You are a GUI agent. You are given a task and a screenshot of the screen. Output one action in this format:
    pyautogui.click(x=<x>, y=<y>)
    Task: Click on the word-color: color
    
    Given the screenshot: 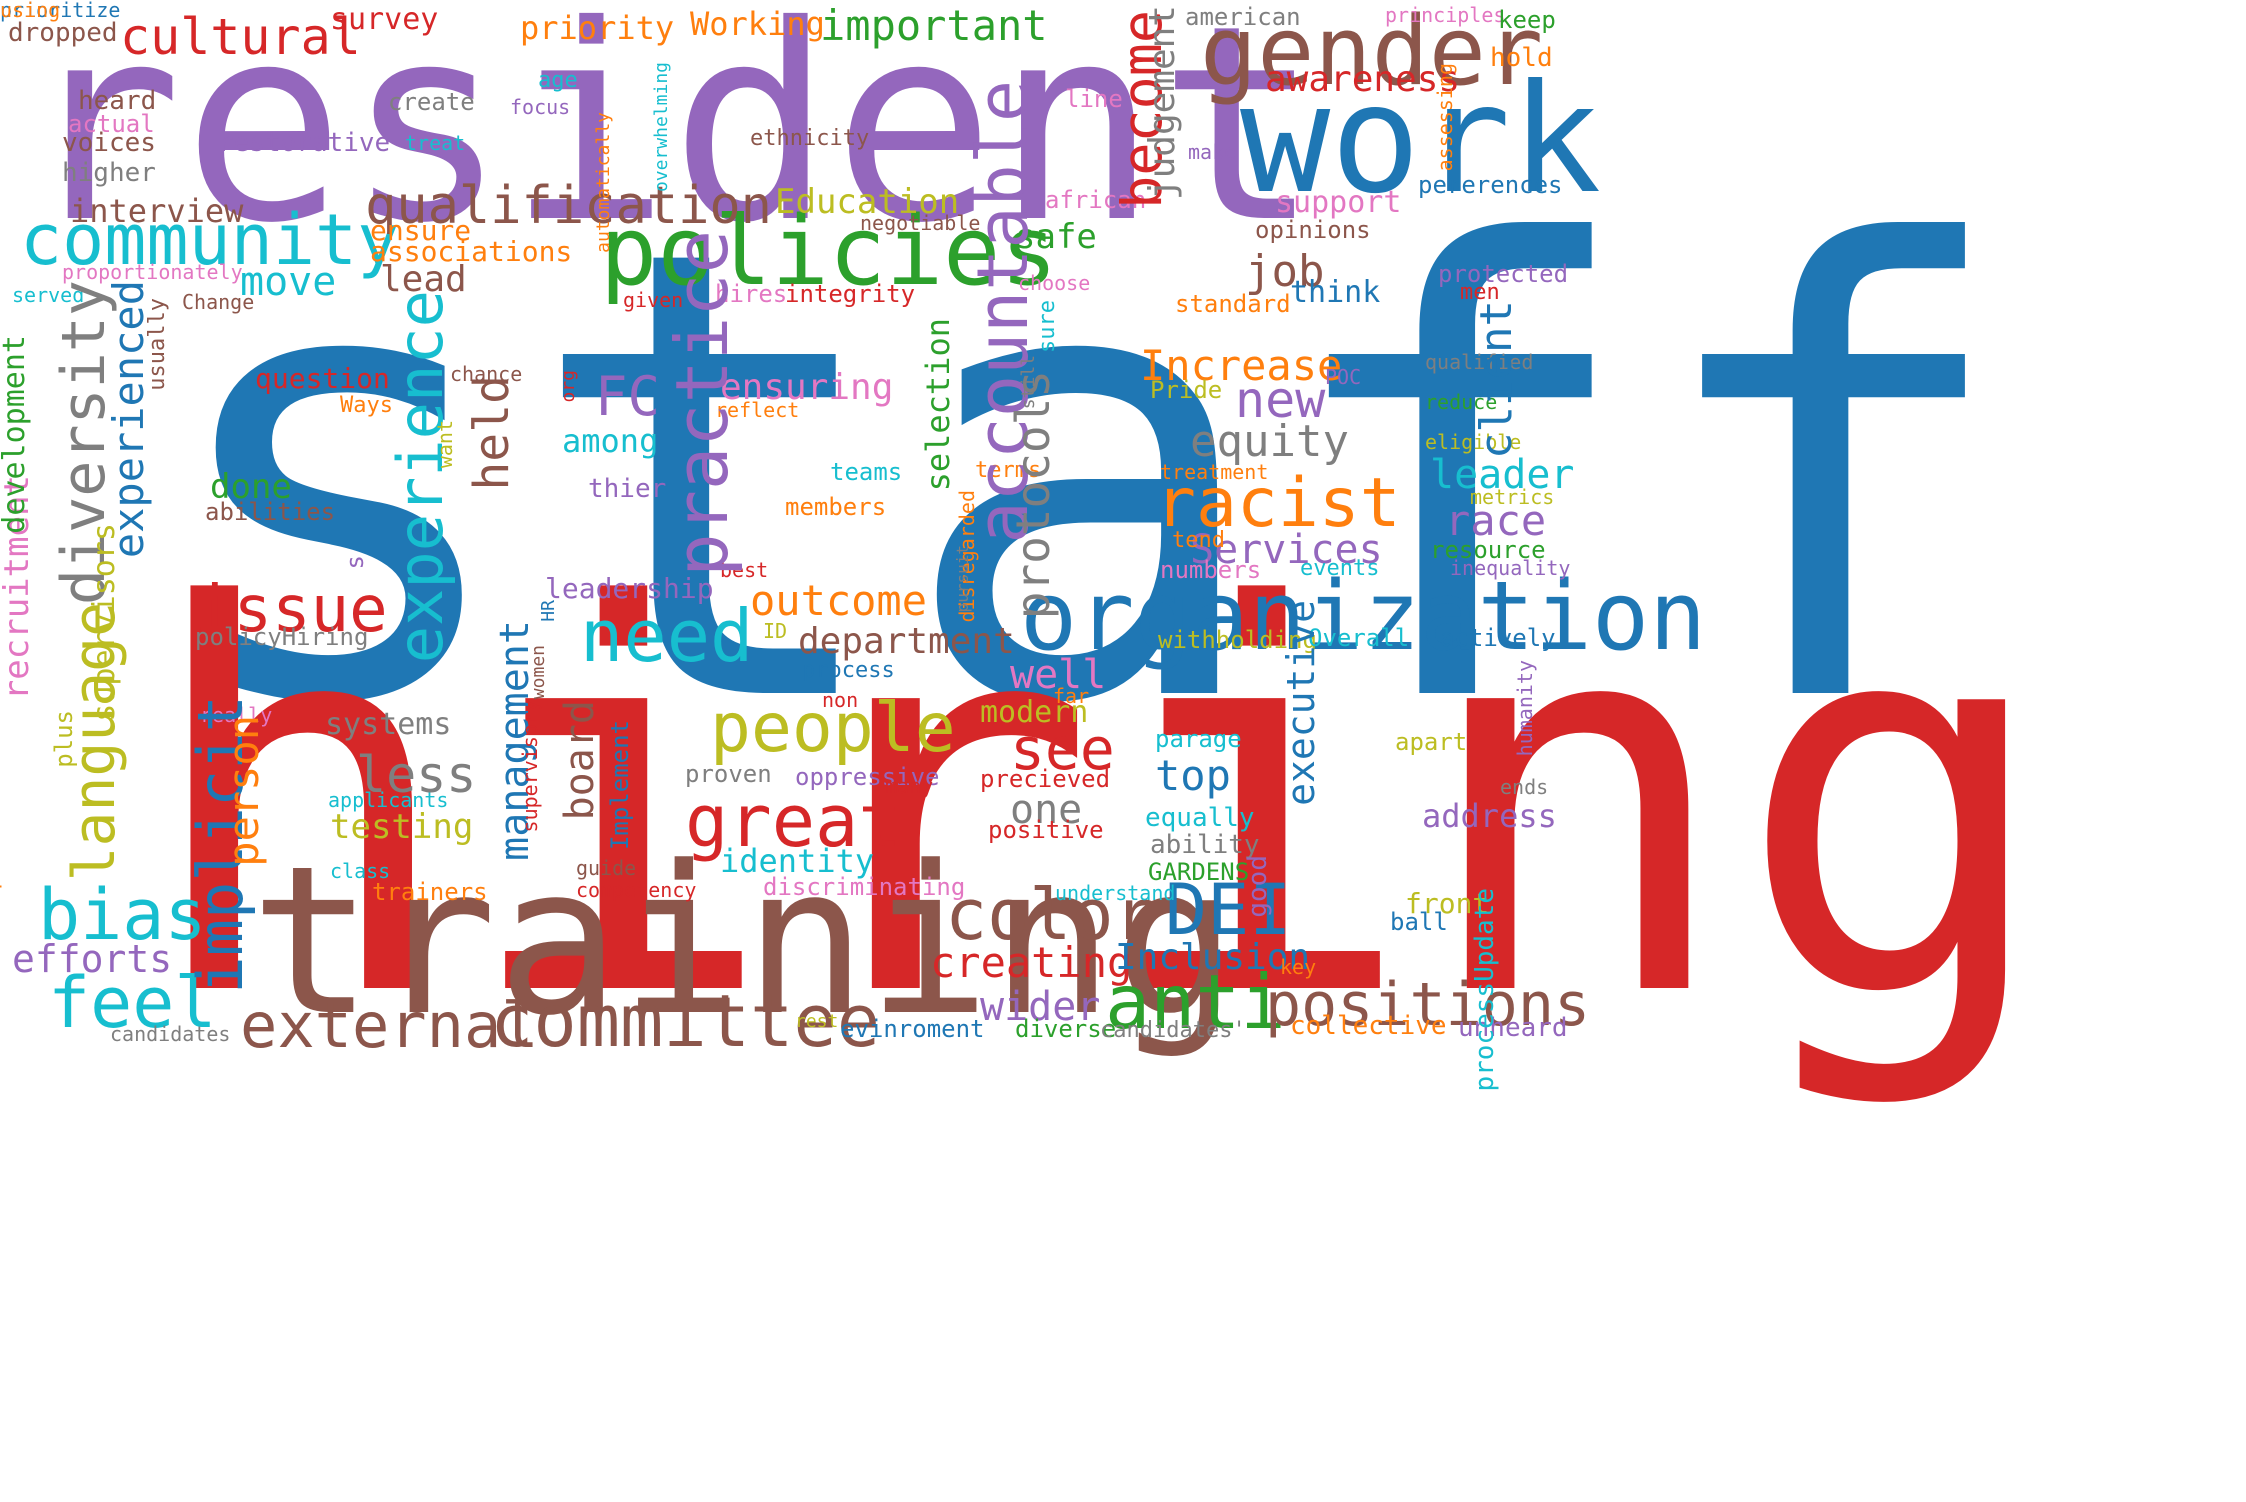 What is the action you would take?
    pyautogui.click(x=1050, y=915)
    